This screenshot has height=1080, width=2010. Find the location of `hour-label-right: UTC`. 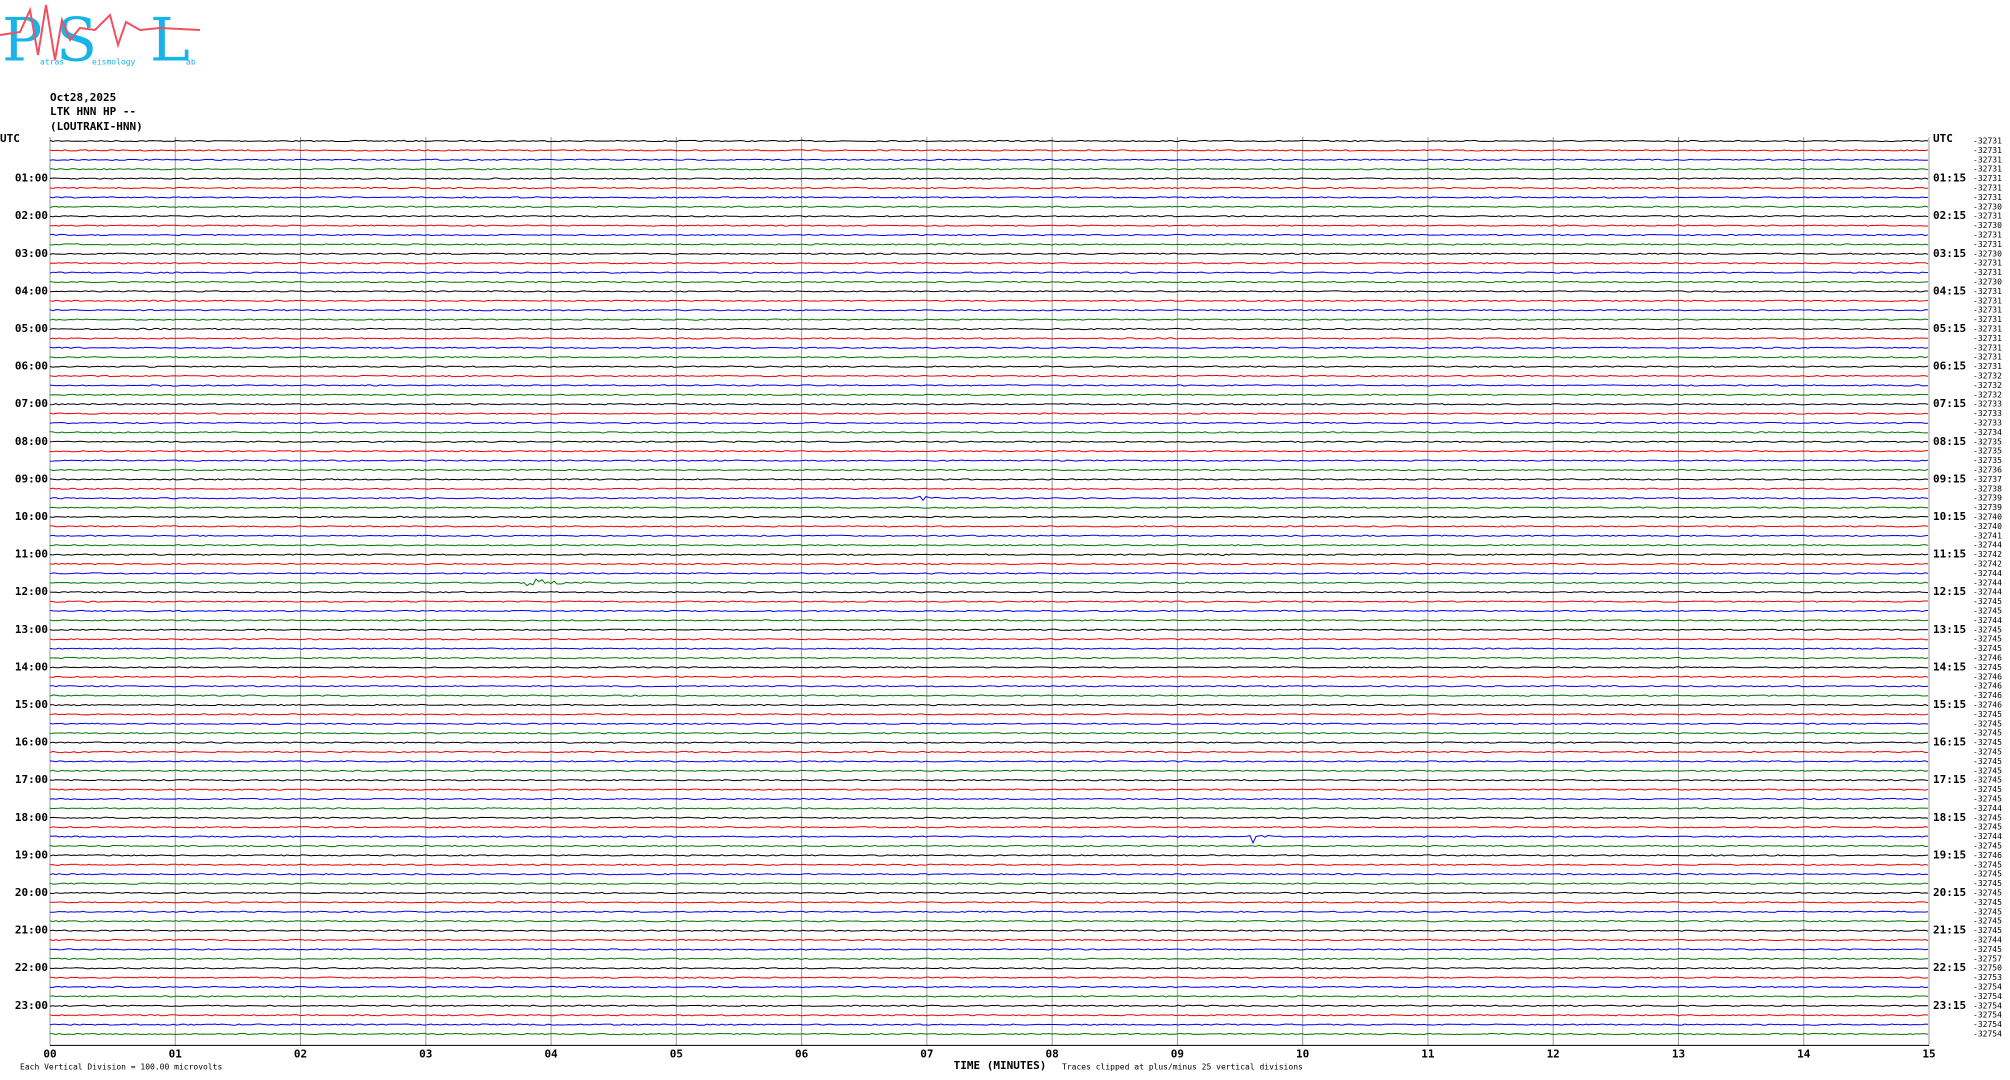

hour-label-right: UTC is located at coordinates (1943, 138).